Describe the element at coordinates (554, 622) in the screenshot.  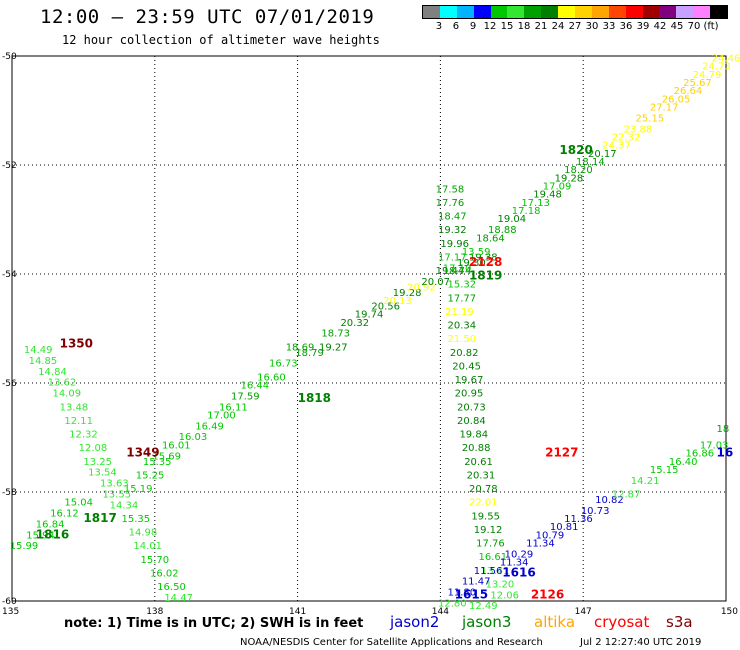
I see `satellite-legend-altika: altika` at that location.